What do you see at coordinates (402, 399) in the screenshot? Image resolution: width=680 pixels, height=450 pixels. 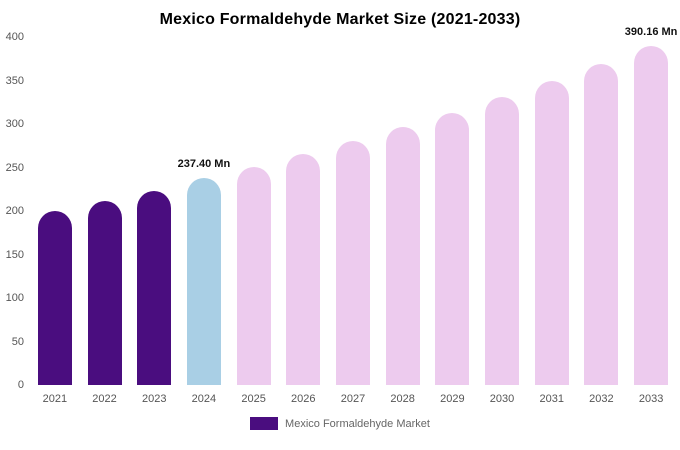 I see `x-label-2028: 2028` at bounding box center [402, 399].